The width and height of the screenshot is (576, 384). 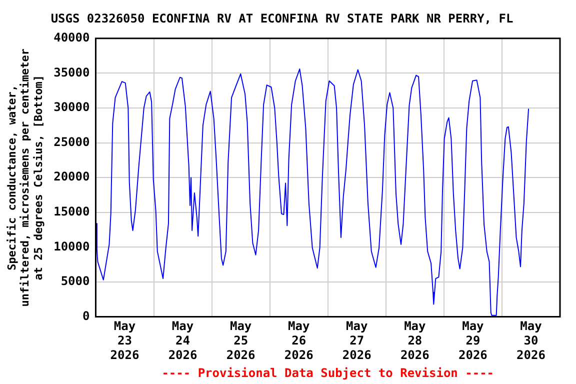 I want to click on x-tick-label: May 27 2026, so click(x=357, y=340).